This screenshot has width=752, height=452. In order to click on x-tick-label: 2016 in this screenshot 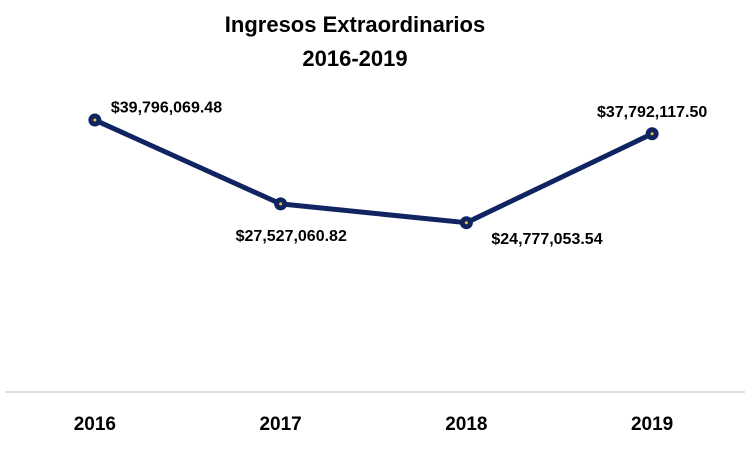, I will do `click(95, 424)`.